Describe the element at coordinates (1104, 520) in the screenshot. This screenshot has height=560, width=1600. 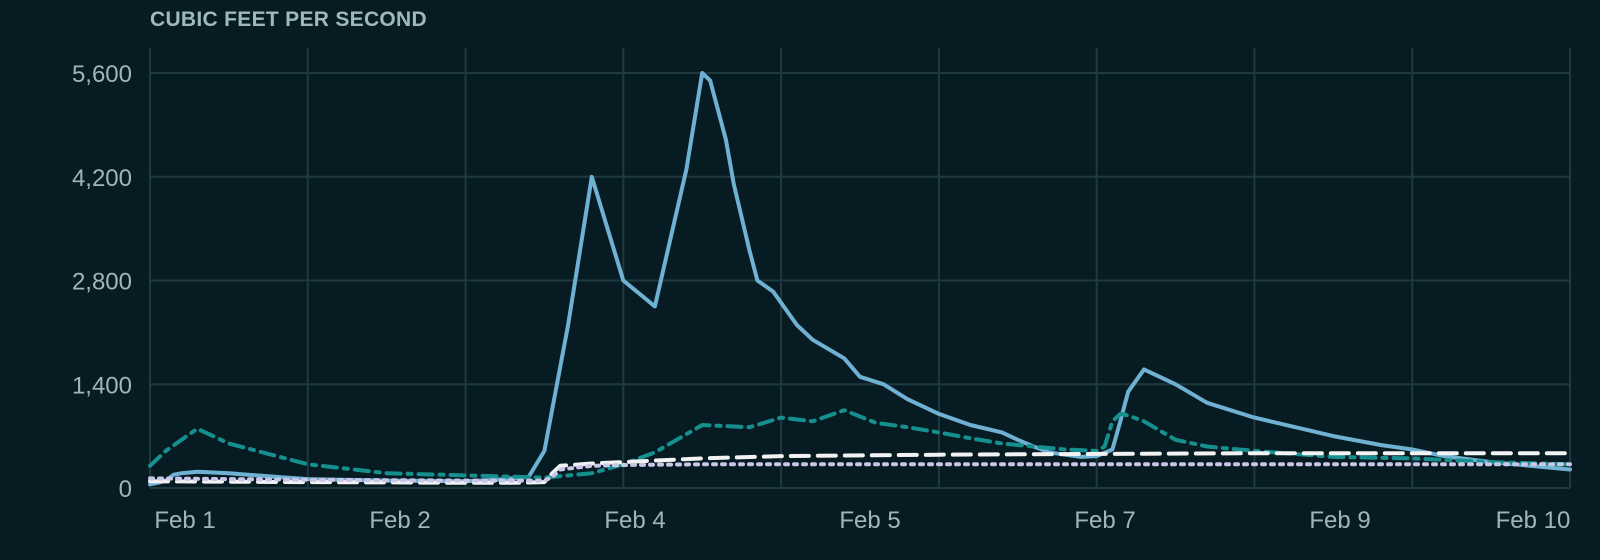
I see `x-tick-label: Feb 7` at that location.